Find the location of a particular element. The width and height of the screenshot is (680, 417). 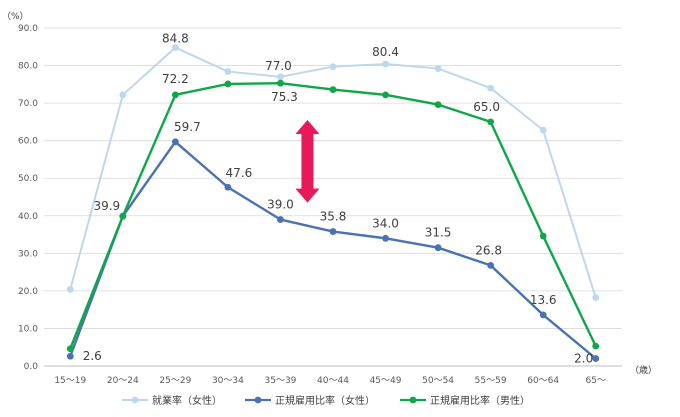

x-tick-label: 50～54 is located at coordinates (438, 381).